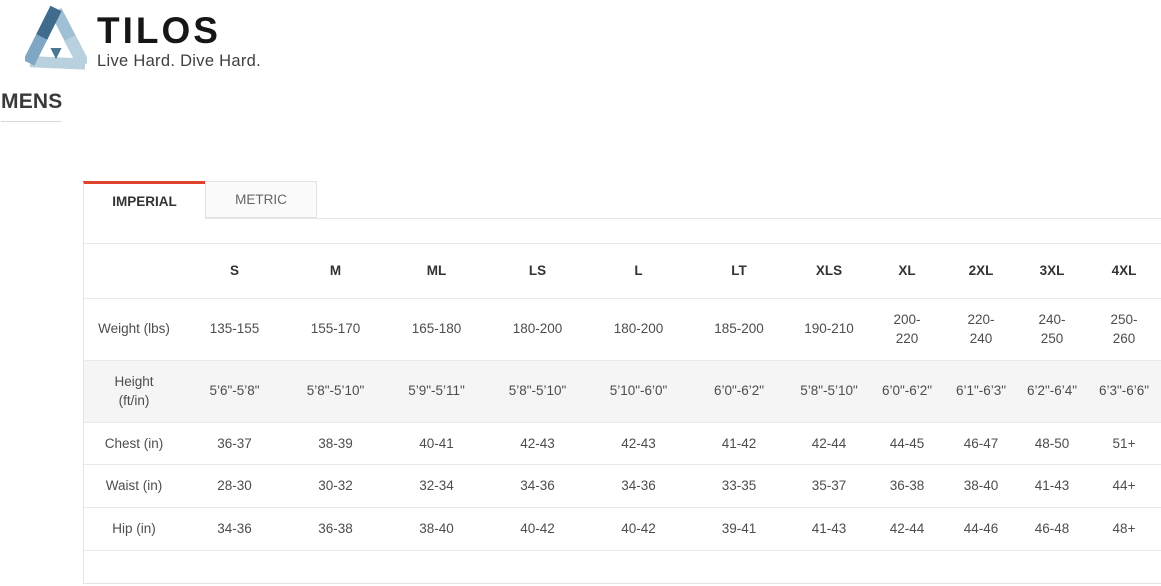 The image size is (1161, 586). I want to click on size-column-header: 2XL, so click(981, 270).